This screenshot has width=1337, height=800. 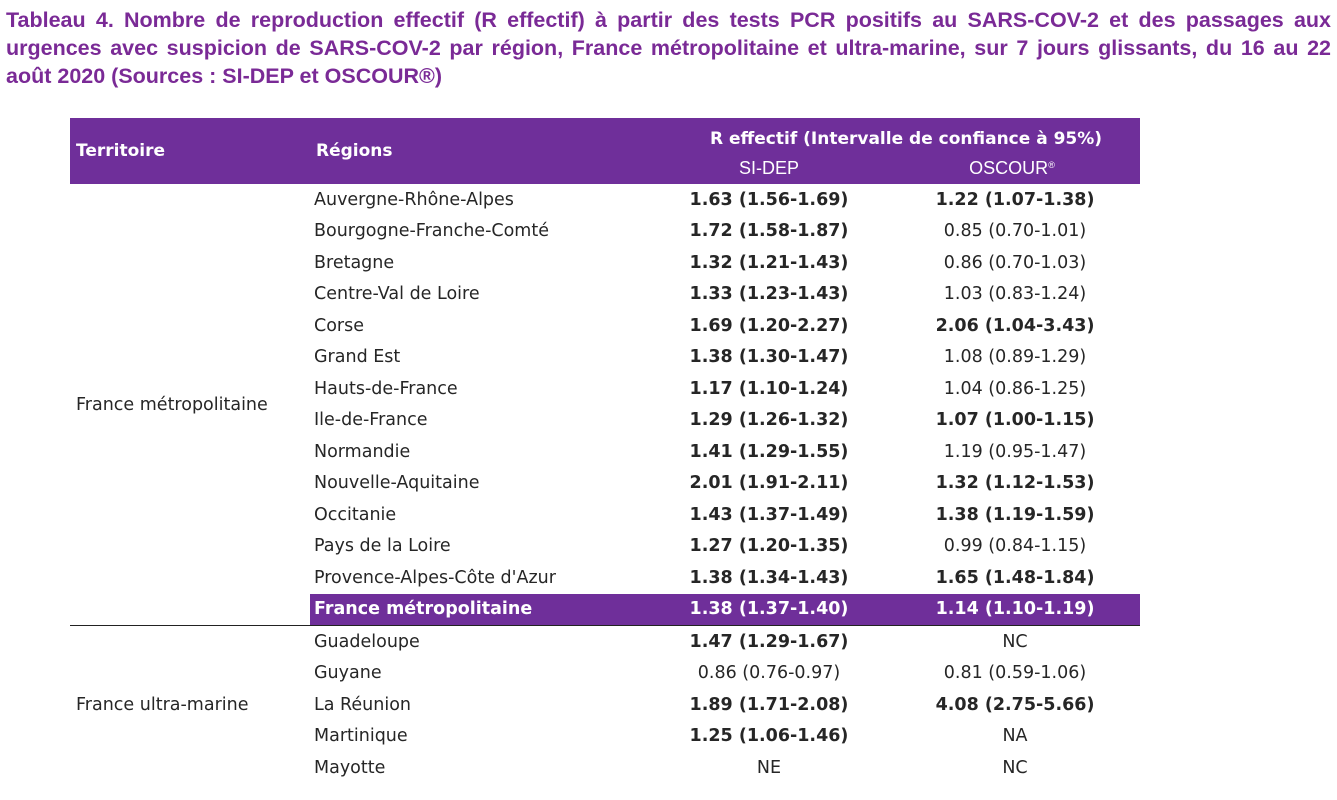 What do you see at coordinates (769, 262) in the screenshot?
I see `sidep-value: 1.32 (1.21-1.43)` at bounding box center [769, 262].